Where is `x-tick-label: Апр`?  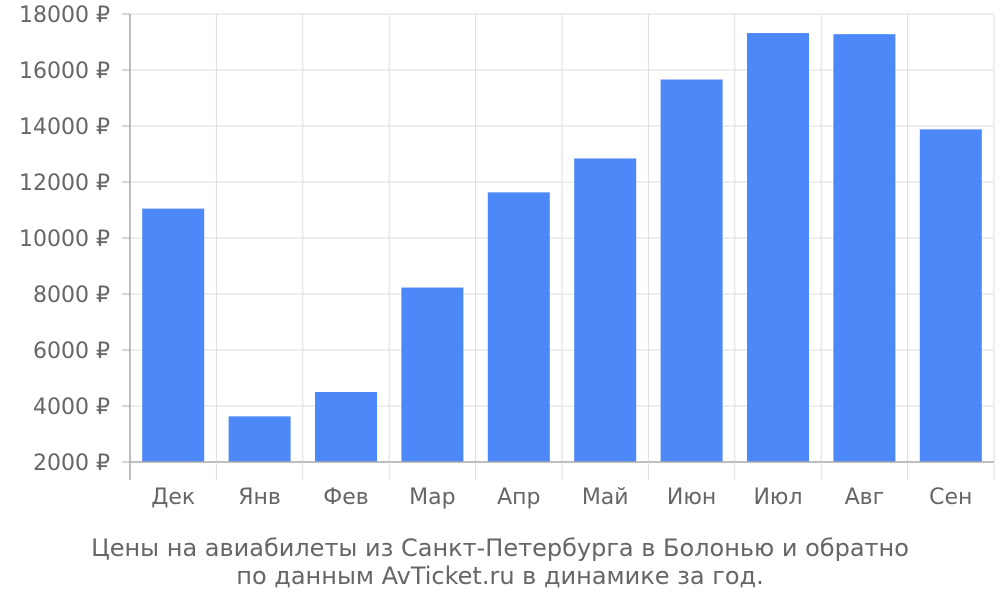
x-tick-label: Апр is located at coordinates (518, 497).